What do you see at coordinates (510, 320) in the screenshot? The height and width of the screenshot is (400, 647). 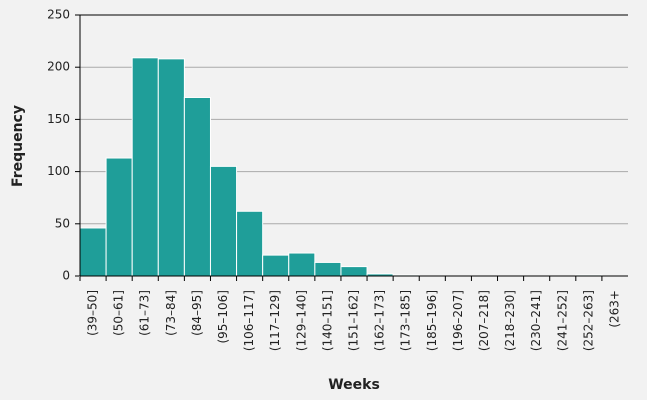 I see `x-tick-label: (218–230]` at bounding box center [510, 320].